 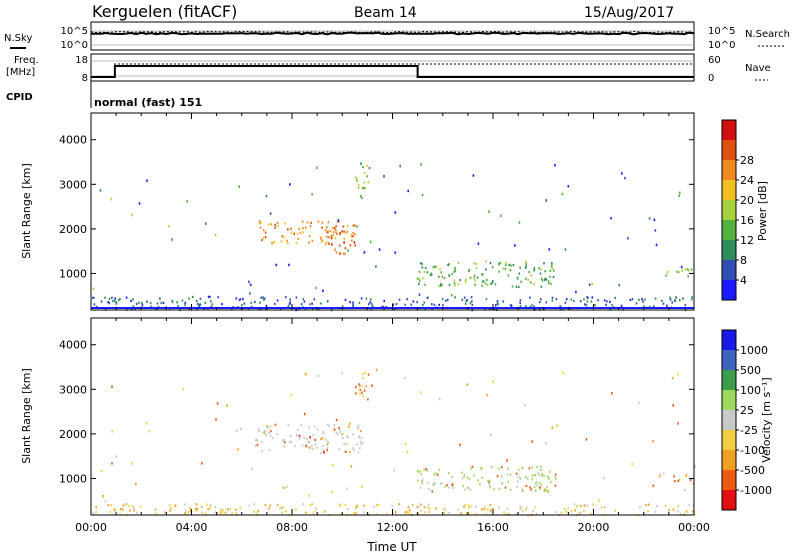 I want to click on x-axis-label: Time UT, so click(x=391, y=547).